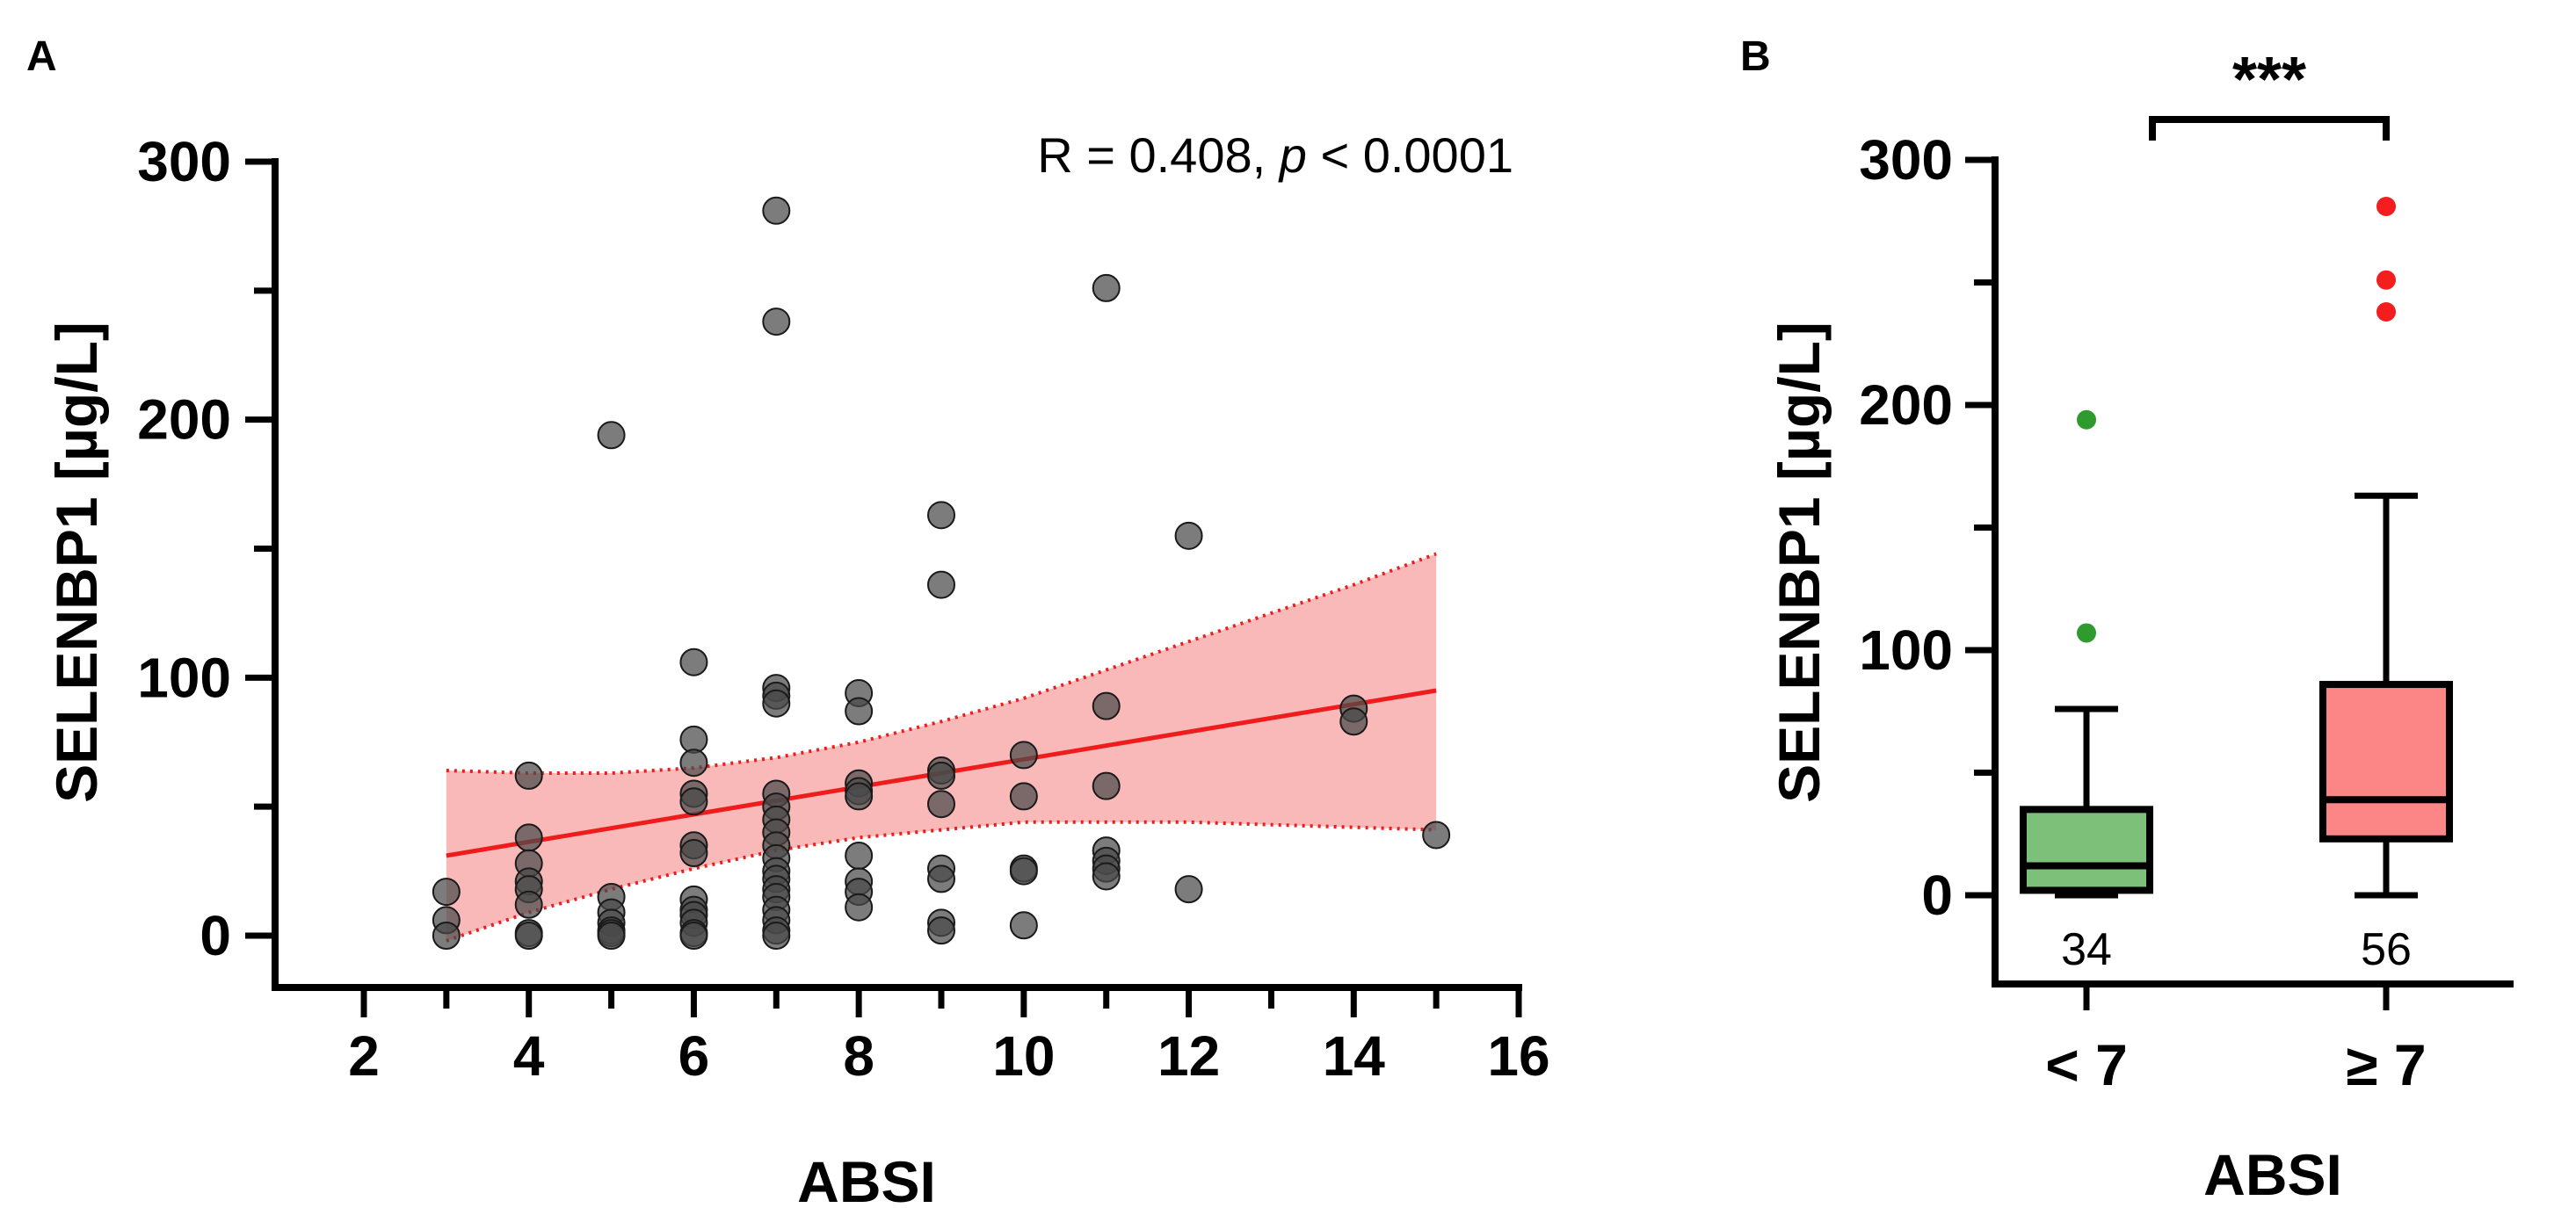 The image size is (2576, 1208). What do you see at coordinates (1354, 1056) in the screenshot?
I see `a-x-tick-label: 14` at bounding box center [1354, 1056].